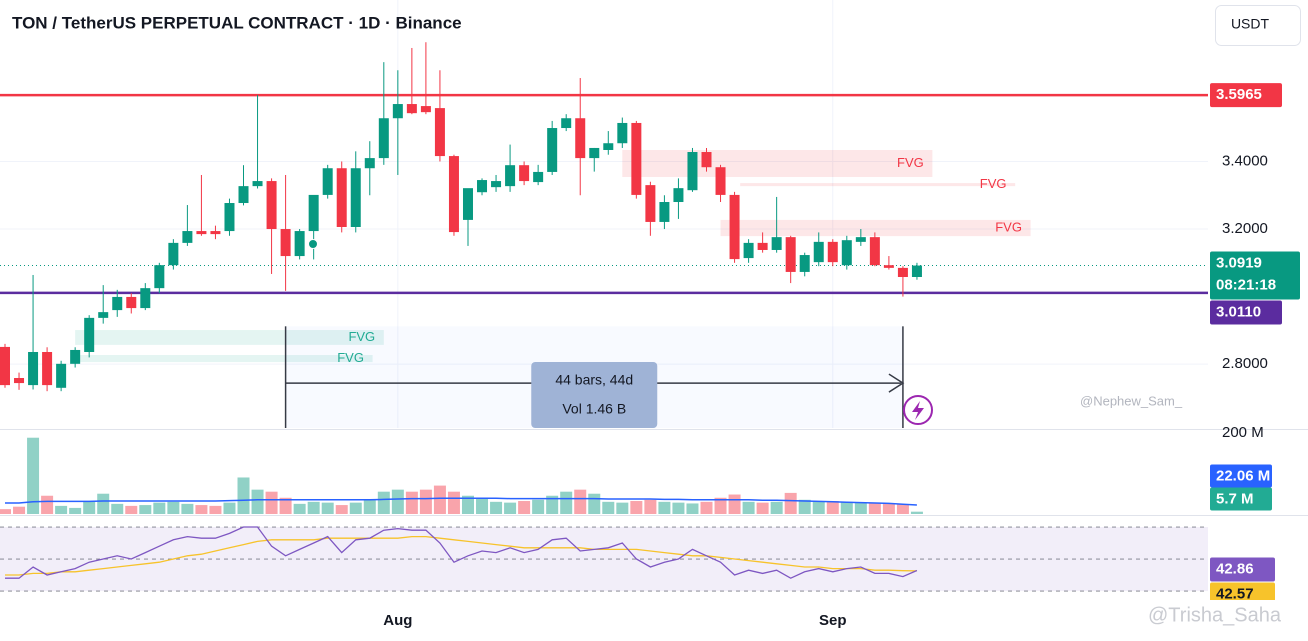 Image resolution: width=1308 pixels, height=641 pixels. I want to click on rsi-labels: 42.86 42.57, so click(1242, 578).